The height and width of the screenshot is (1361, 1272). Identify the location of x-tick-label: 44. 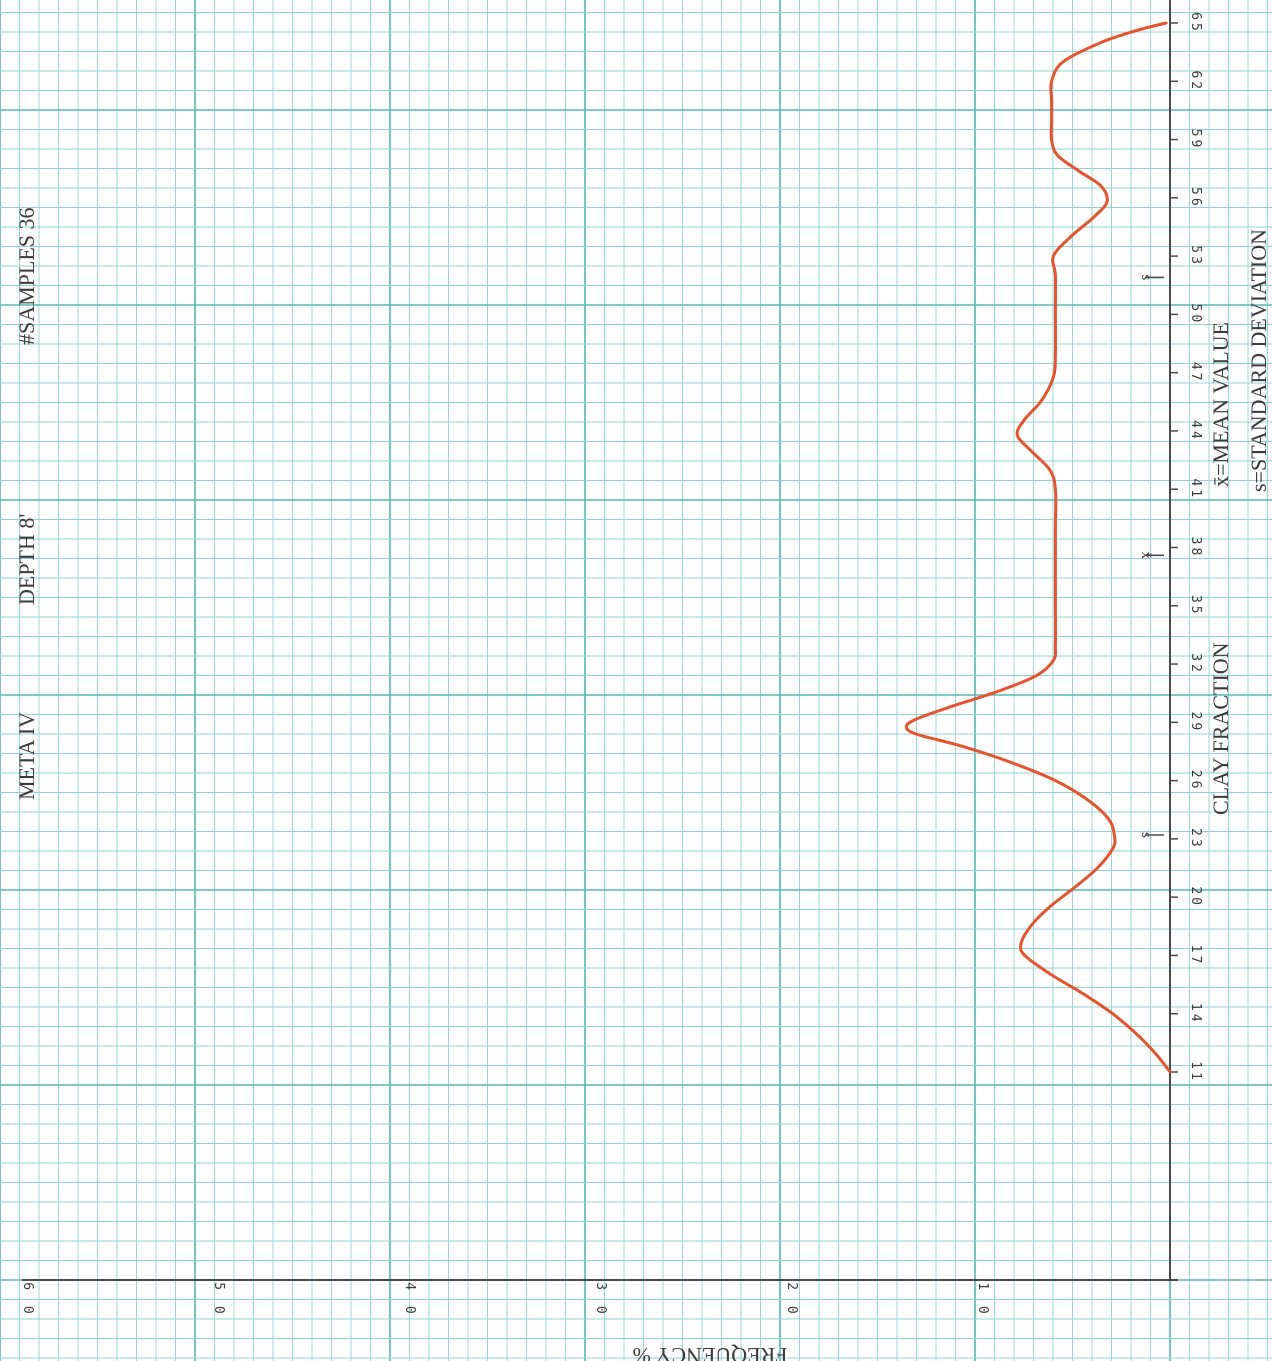
(1195, 431).